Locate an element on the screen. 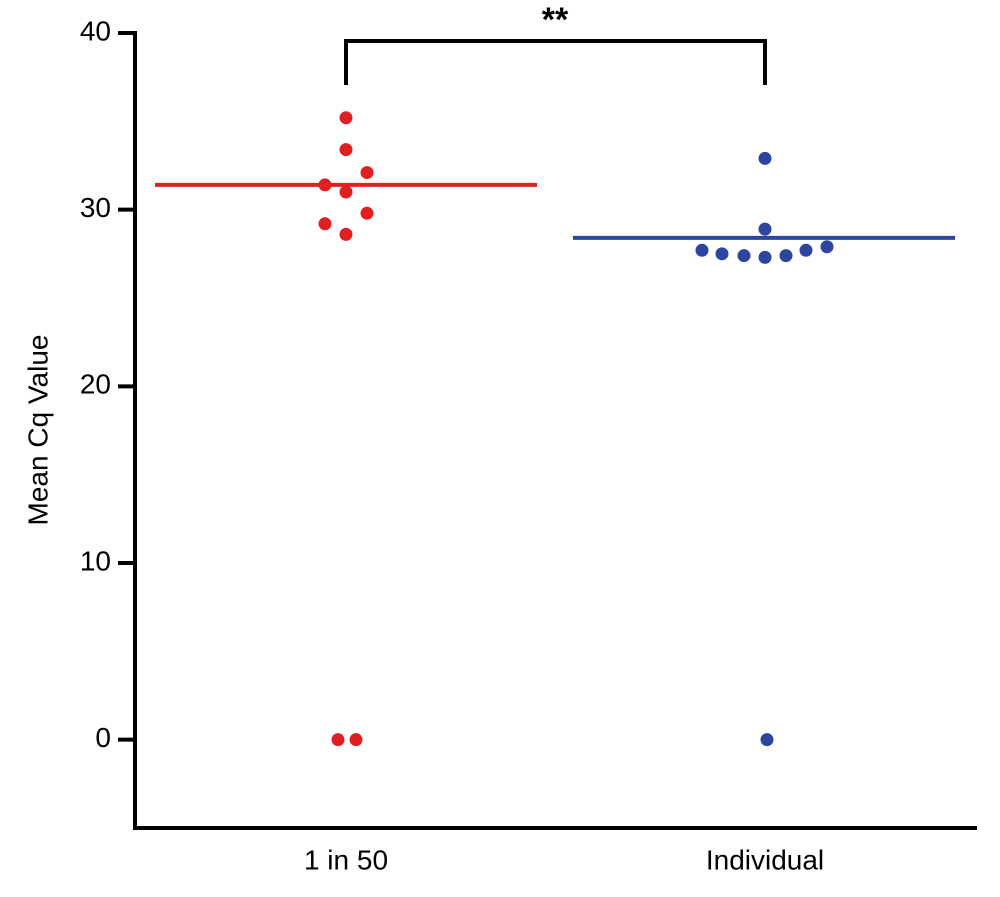  y-tick-label: 40 is located at coordinates (95, 30).